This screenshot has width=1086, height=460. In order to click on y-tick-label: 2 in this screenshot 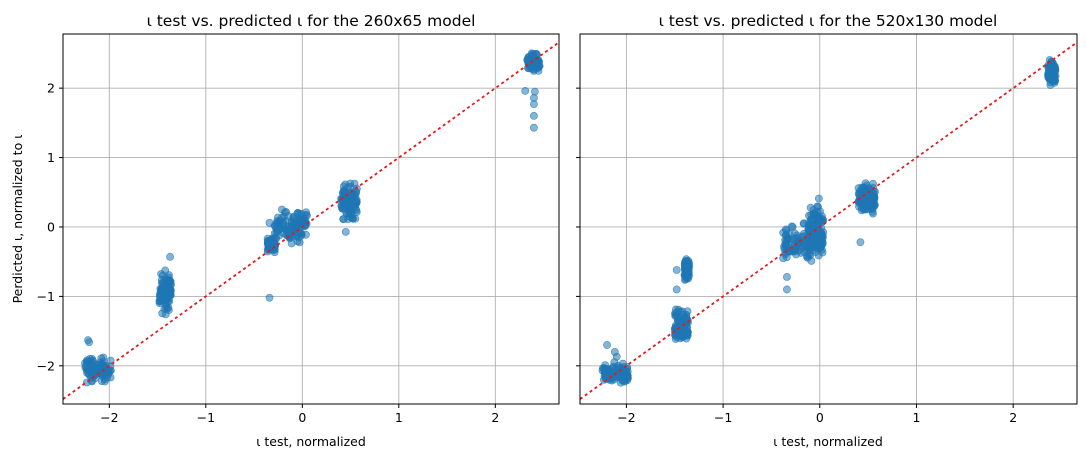, I will do `click(51, 88)`.